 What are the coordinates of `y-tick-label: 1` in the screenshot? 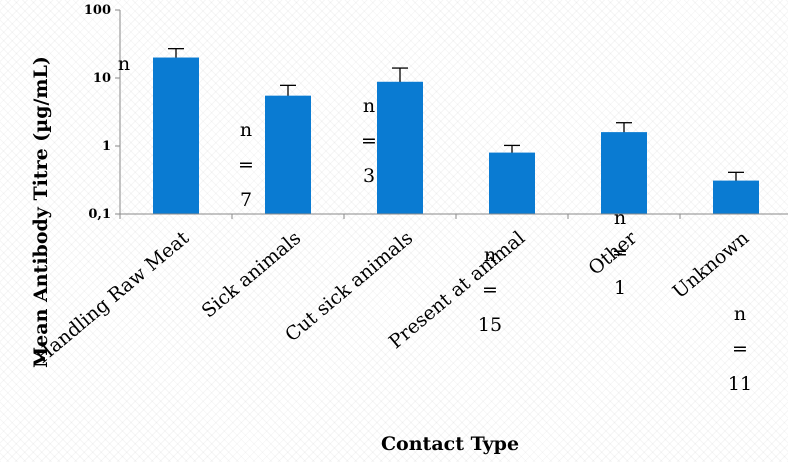 It's located at (106, 146).